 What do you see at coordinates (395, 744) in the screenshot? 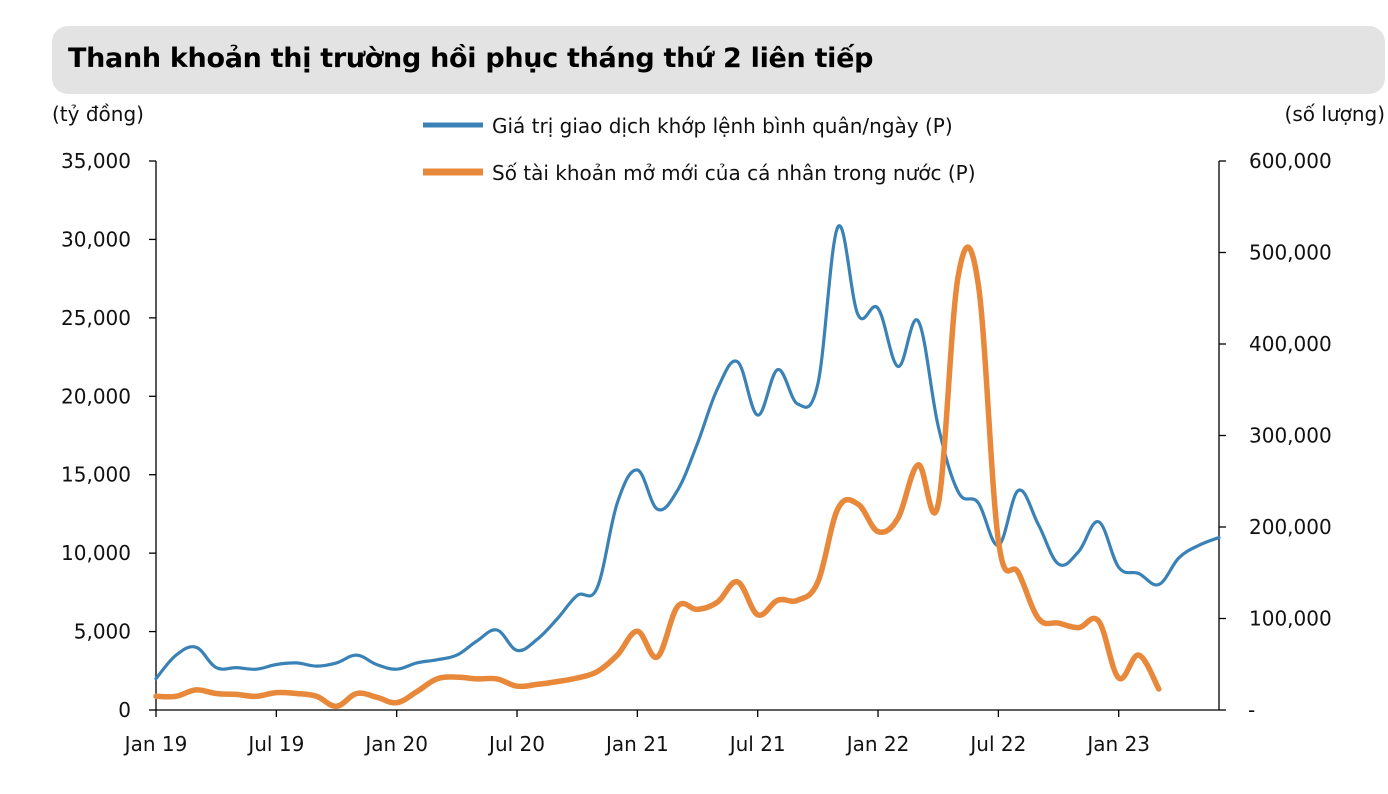
I see `x-tick-label: Jan 20` at bounding box center [395, 744].